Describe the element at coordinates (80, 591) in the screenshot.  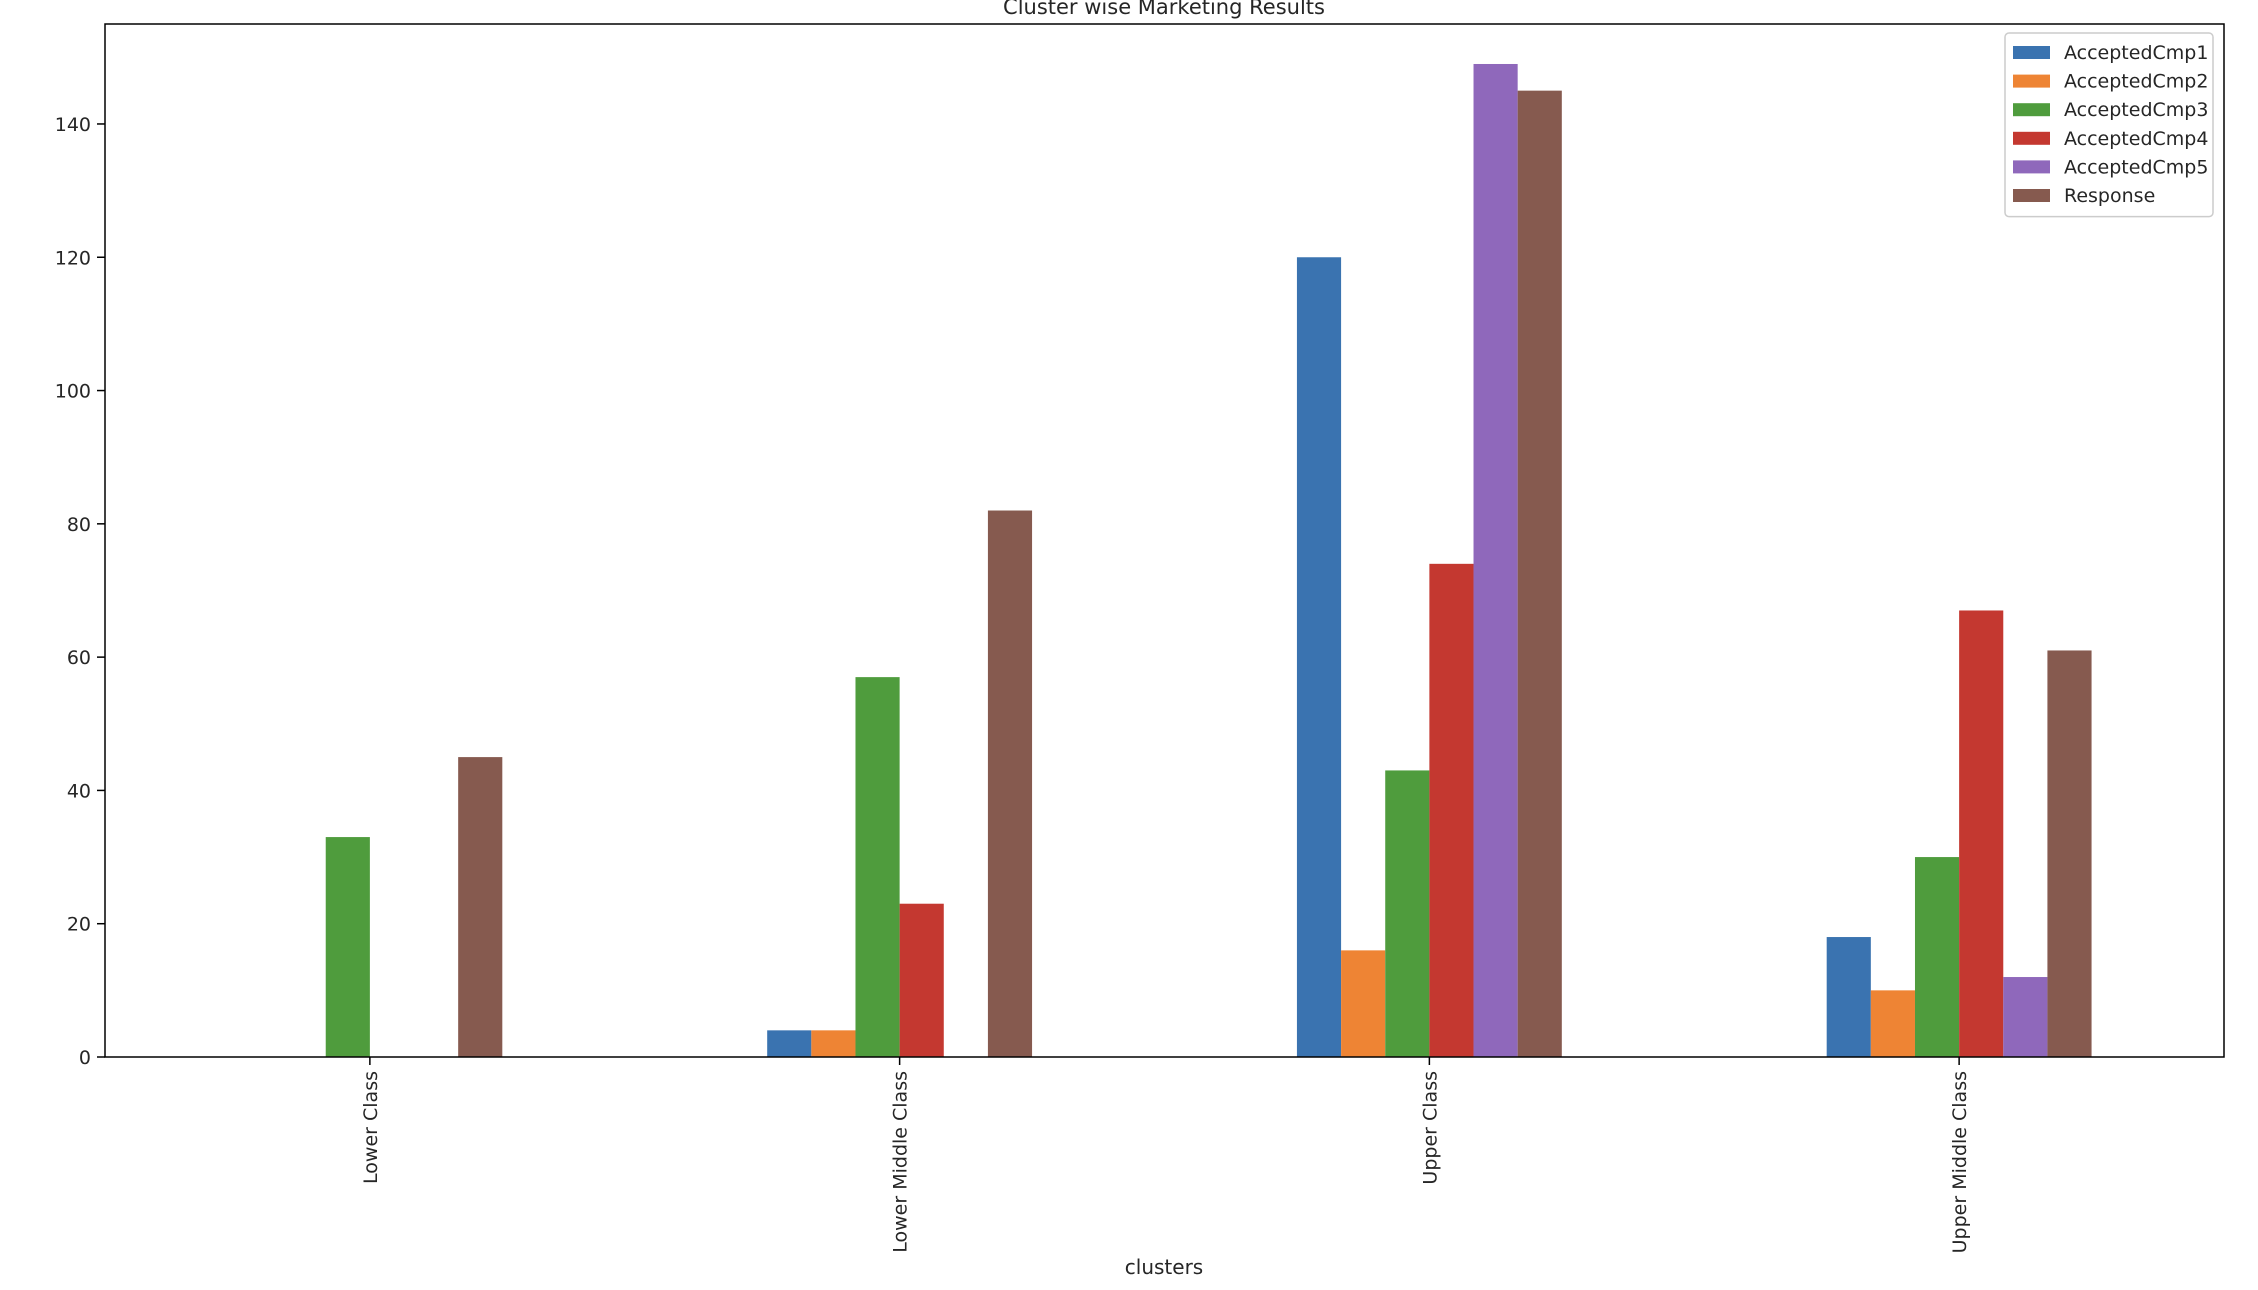
I see `y-axis: 0 20 40 60 80 100 120 140` at that location.